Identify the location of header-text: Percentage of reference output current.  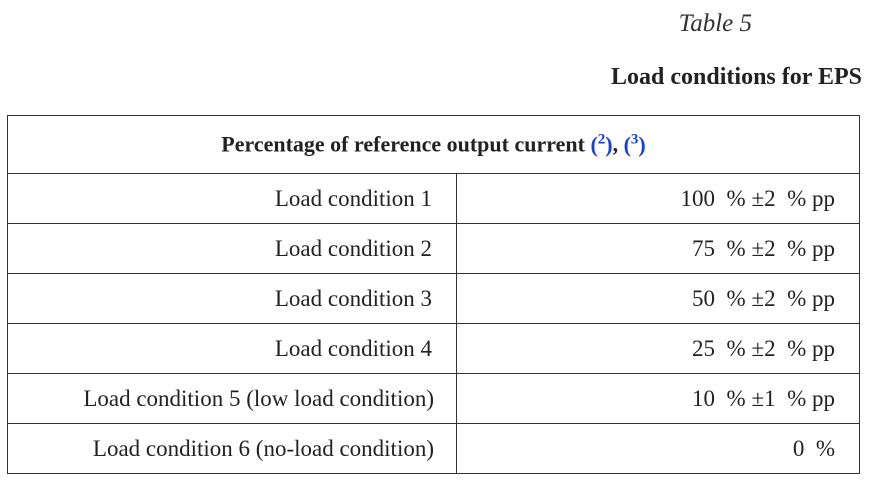
(403, 144).